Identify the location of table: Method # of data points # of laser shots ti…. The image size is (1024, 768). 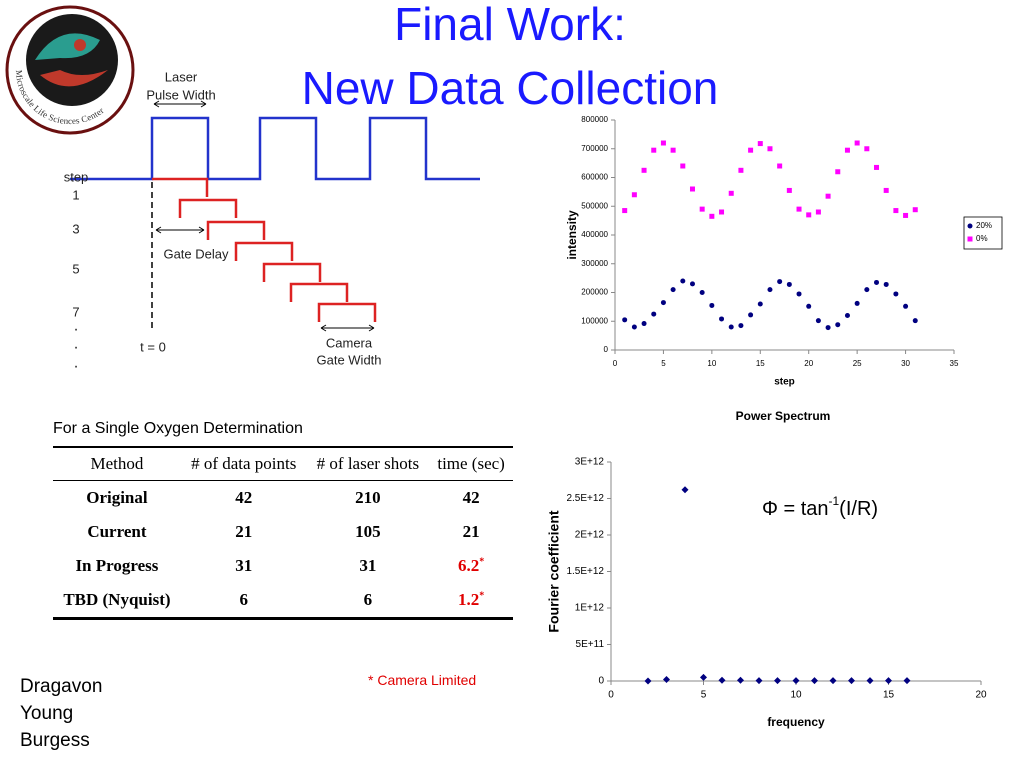
(283, 533).